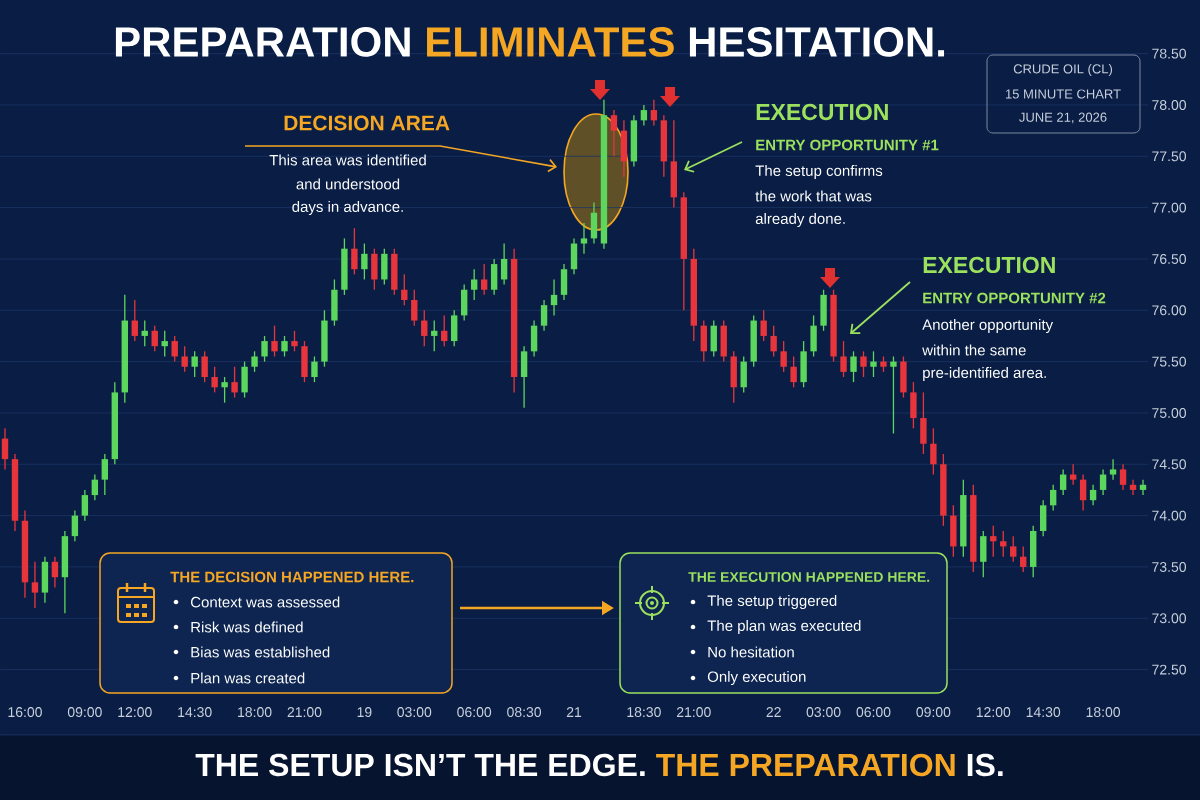 The width and height of the screenshot is (1200, 800). What do you see at coordinates (1043, 712) in the screenshot?
I see `x-tick-label: 14:30` at bounding box center [1043, 712].